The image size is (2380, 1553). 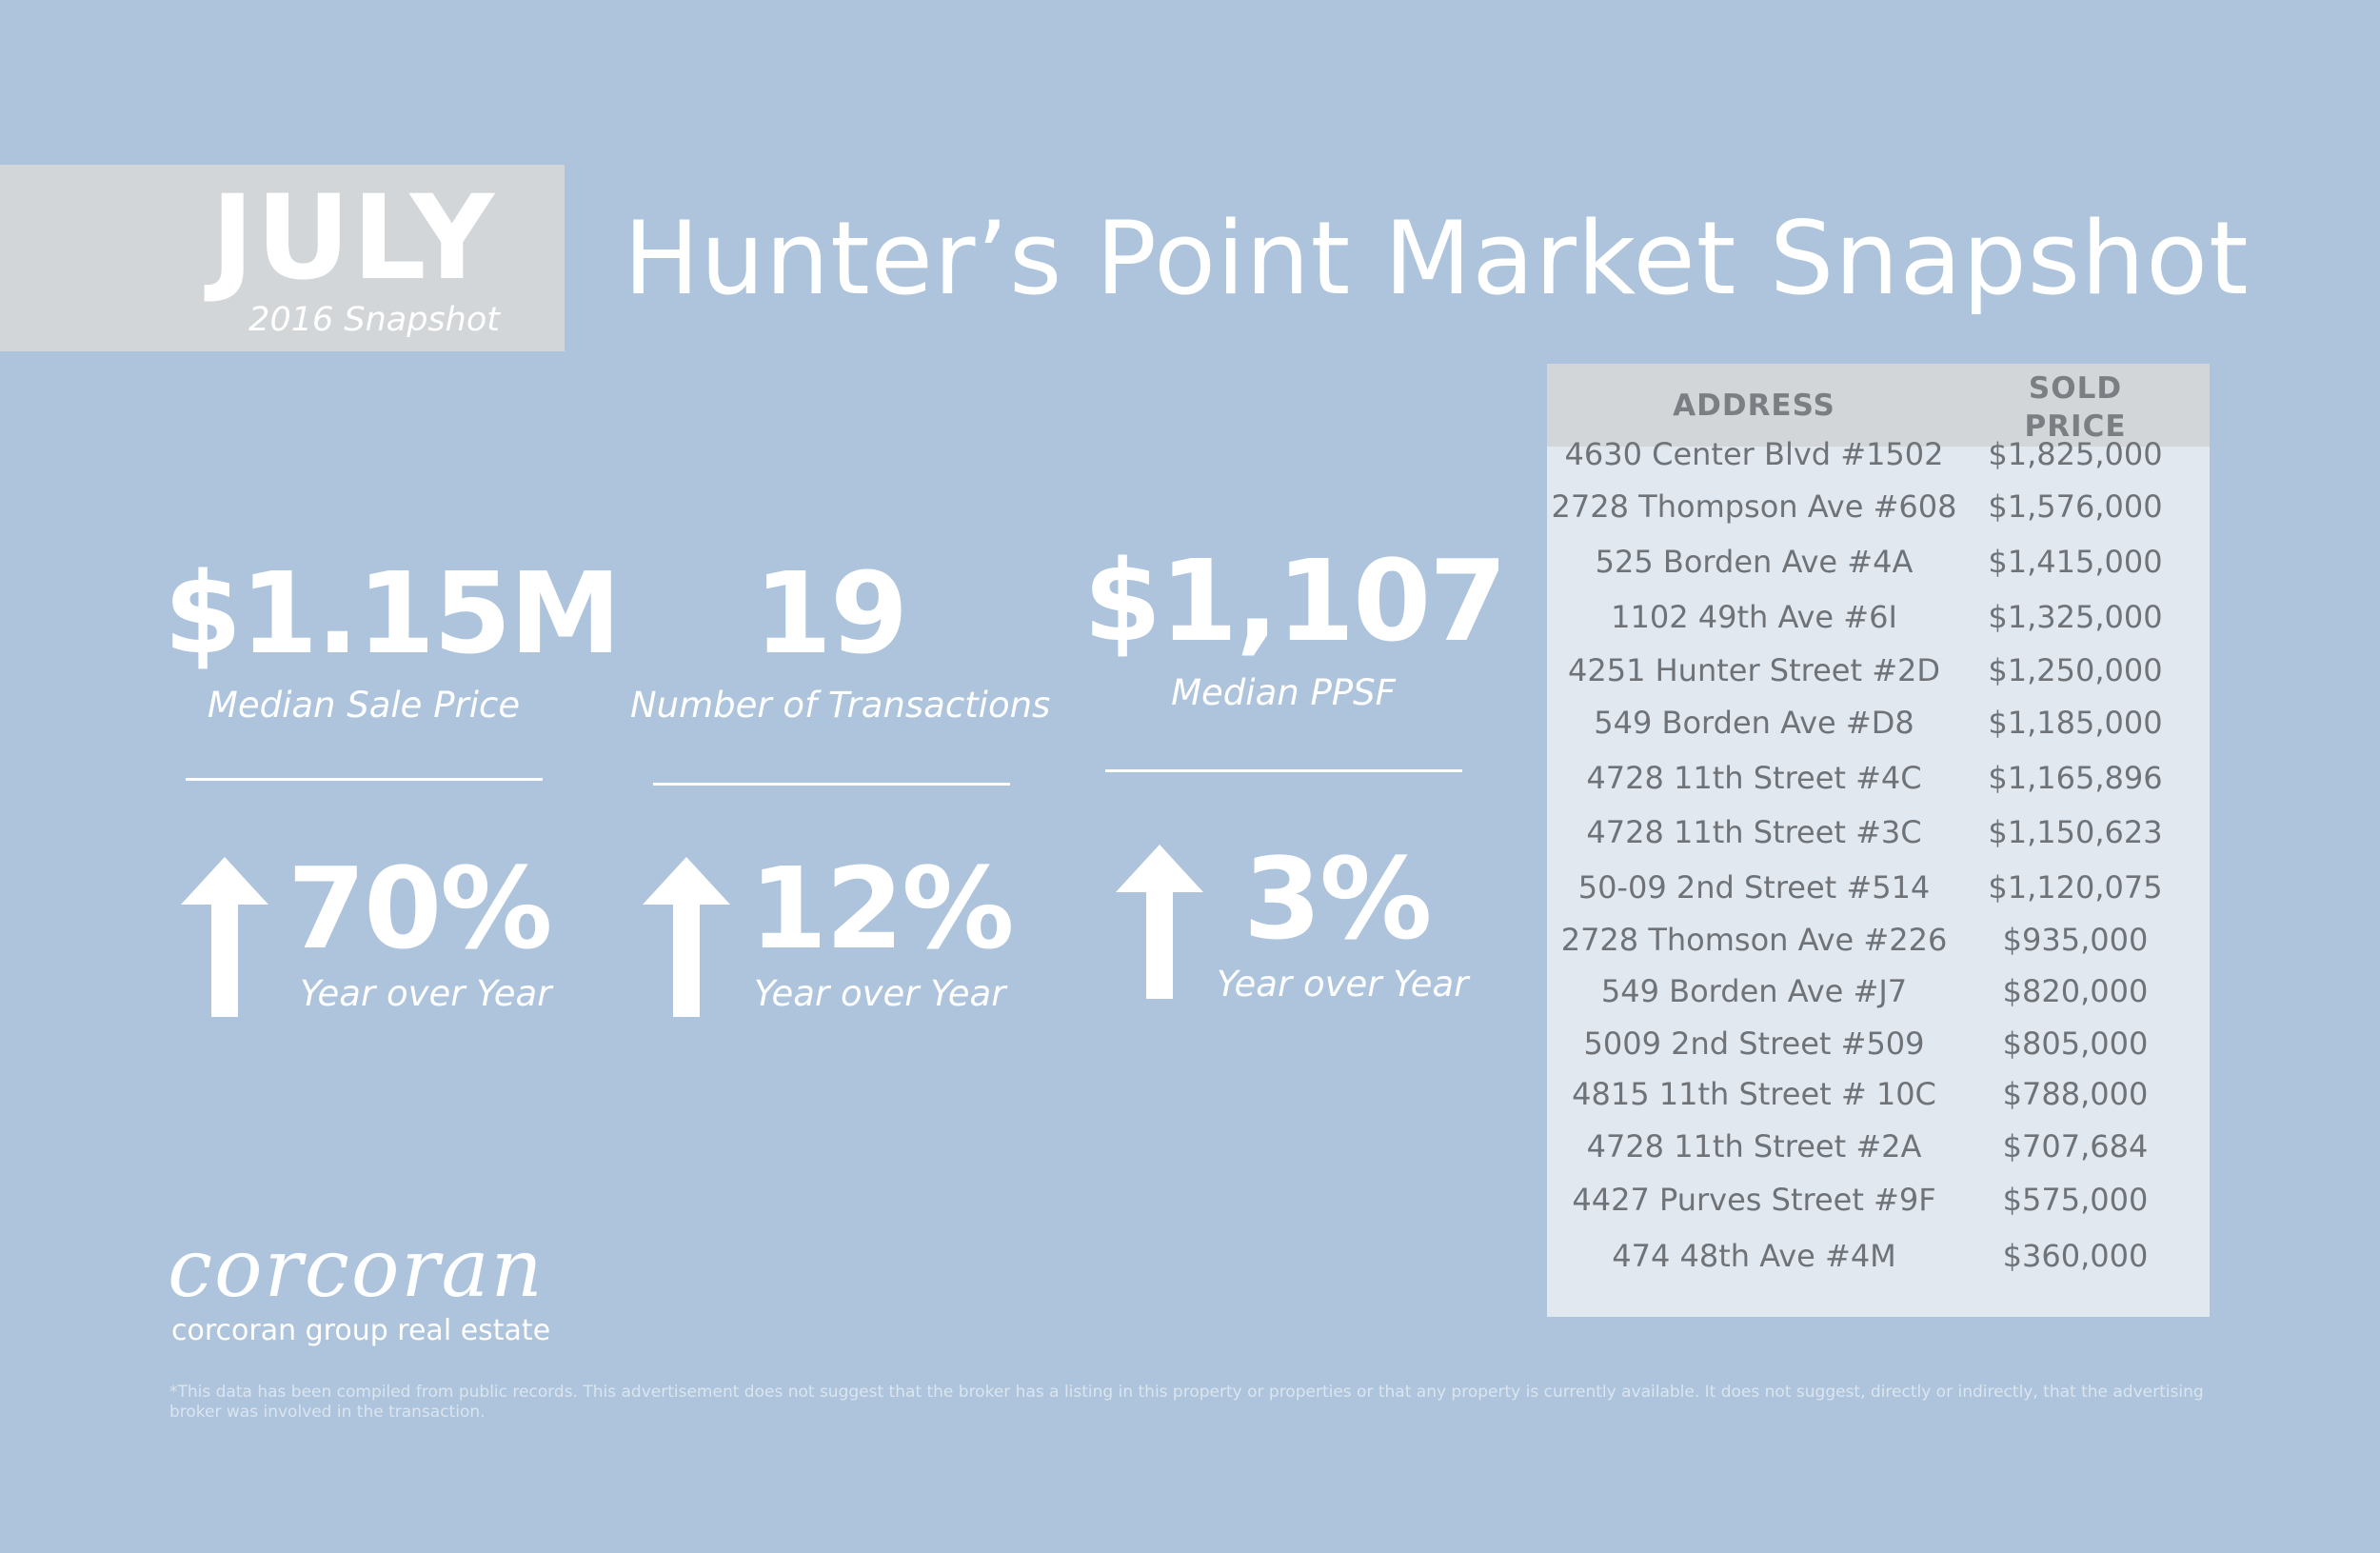 What do you see at coordinates (2075, 723) in the screenshot?
I see `cell-price: $1,185,000` at bounding box center [2075, 723].